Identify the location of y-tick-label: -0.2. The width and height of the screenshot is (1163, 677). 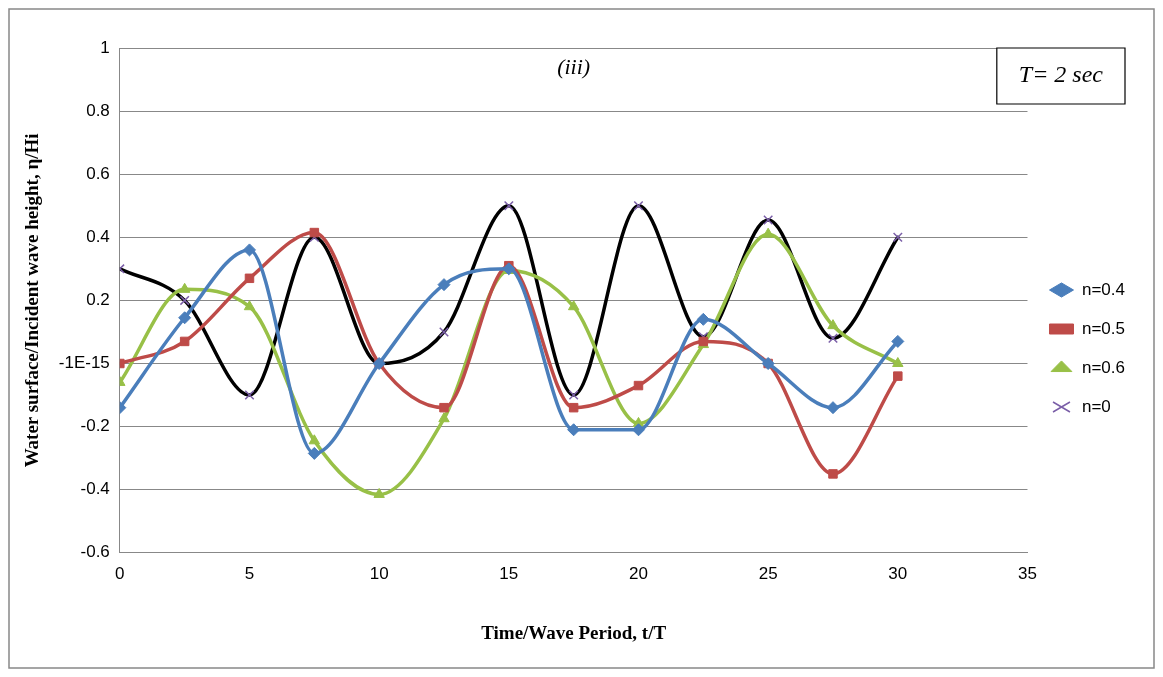
(95, 426).